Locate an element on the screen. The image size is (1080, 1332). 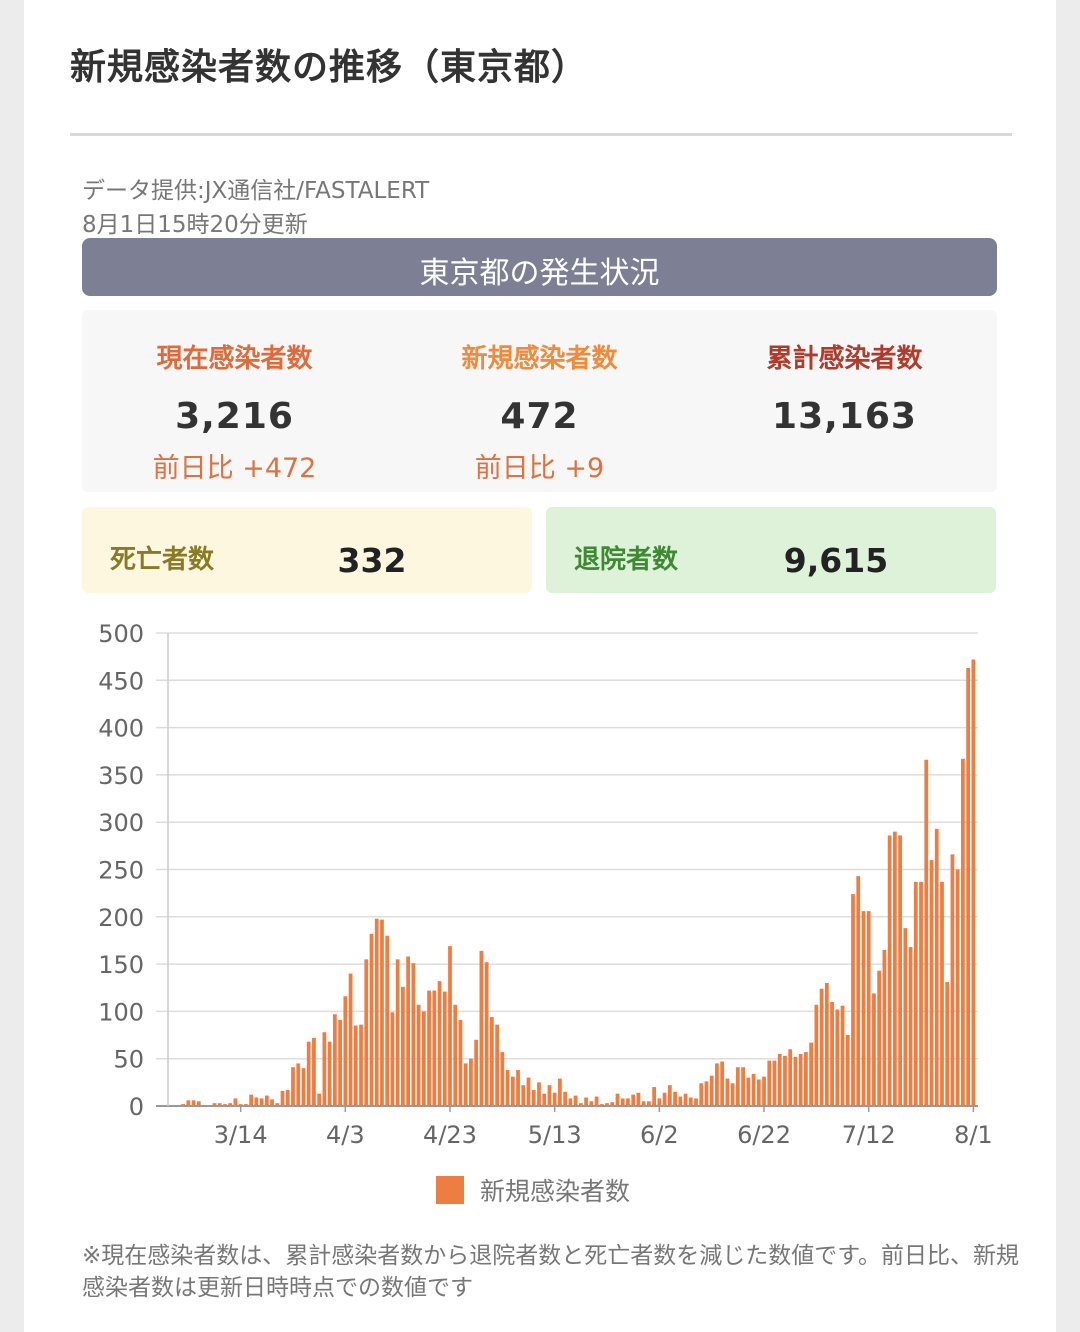
x-tick-label: 7/12 is located at coordinates (869, 1135).